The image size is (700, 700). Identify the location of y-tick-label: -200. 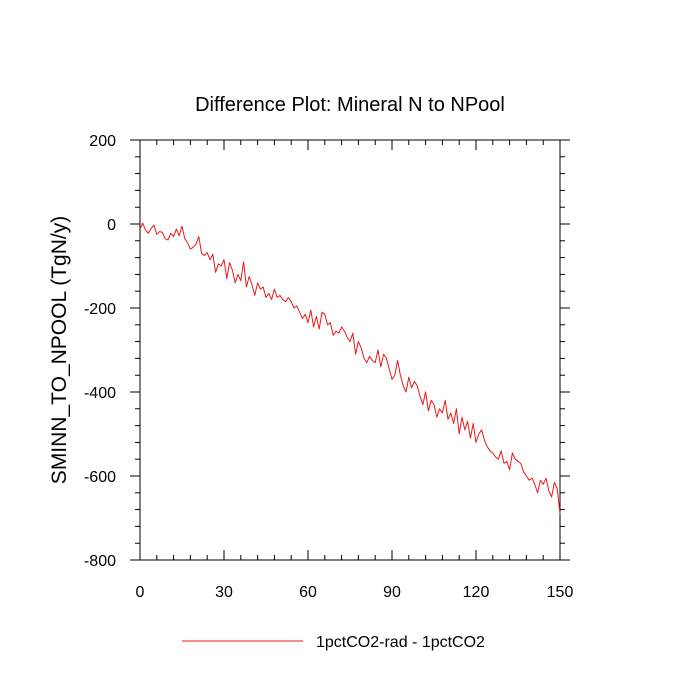
(100, 309).